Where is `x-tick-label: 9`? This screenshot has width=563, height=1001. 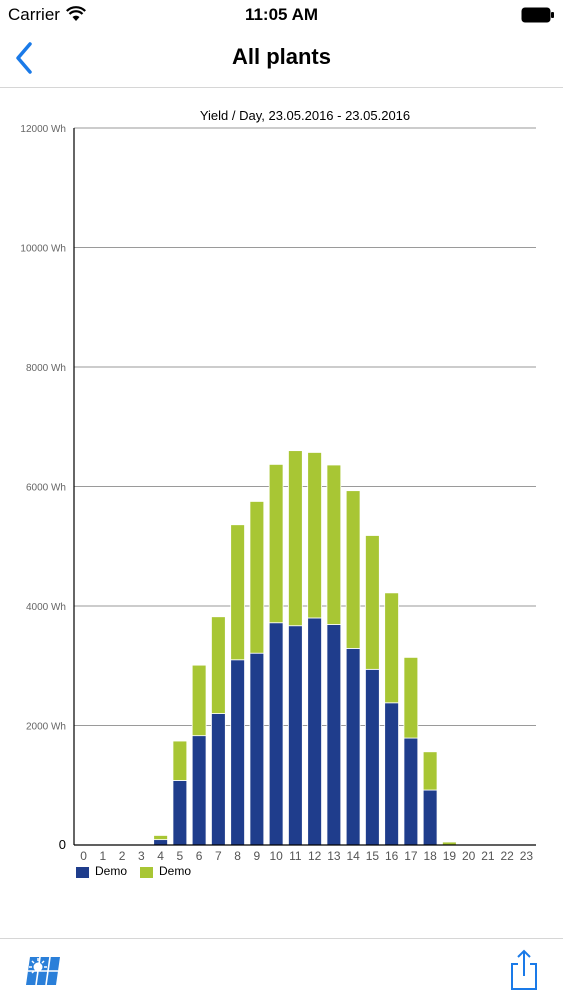 x-tick-label: 9 is located at coordinates (257, 856).